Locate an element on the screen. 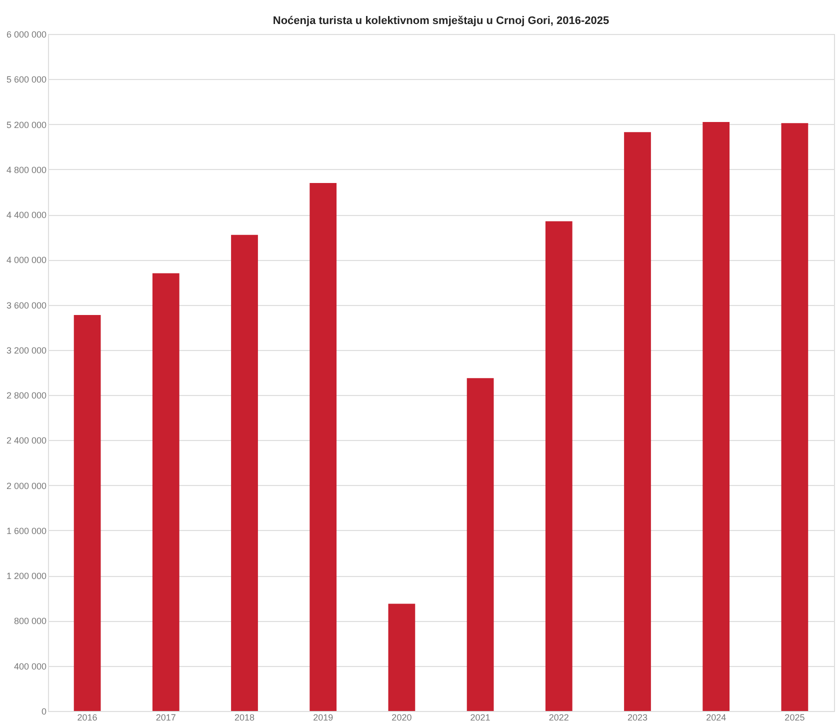 This screenshot has width=839, height=727. y-tick-label: 2 000 000 is located at coordinates (26, 485).